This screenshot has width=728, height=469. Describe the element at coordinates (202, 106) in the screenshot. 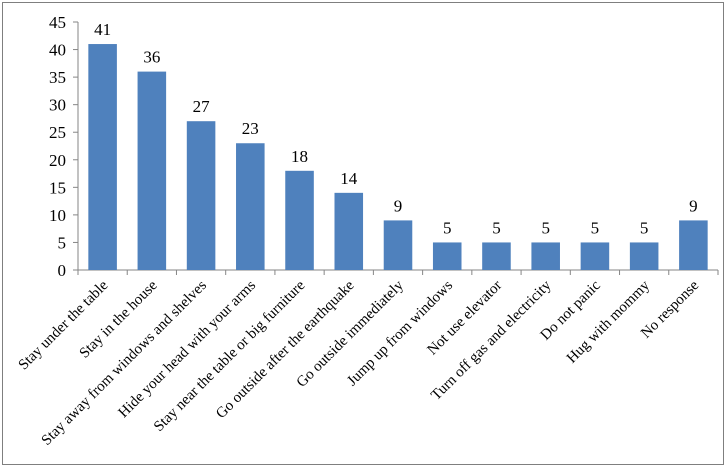

I see `data-label: 27` at that location.